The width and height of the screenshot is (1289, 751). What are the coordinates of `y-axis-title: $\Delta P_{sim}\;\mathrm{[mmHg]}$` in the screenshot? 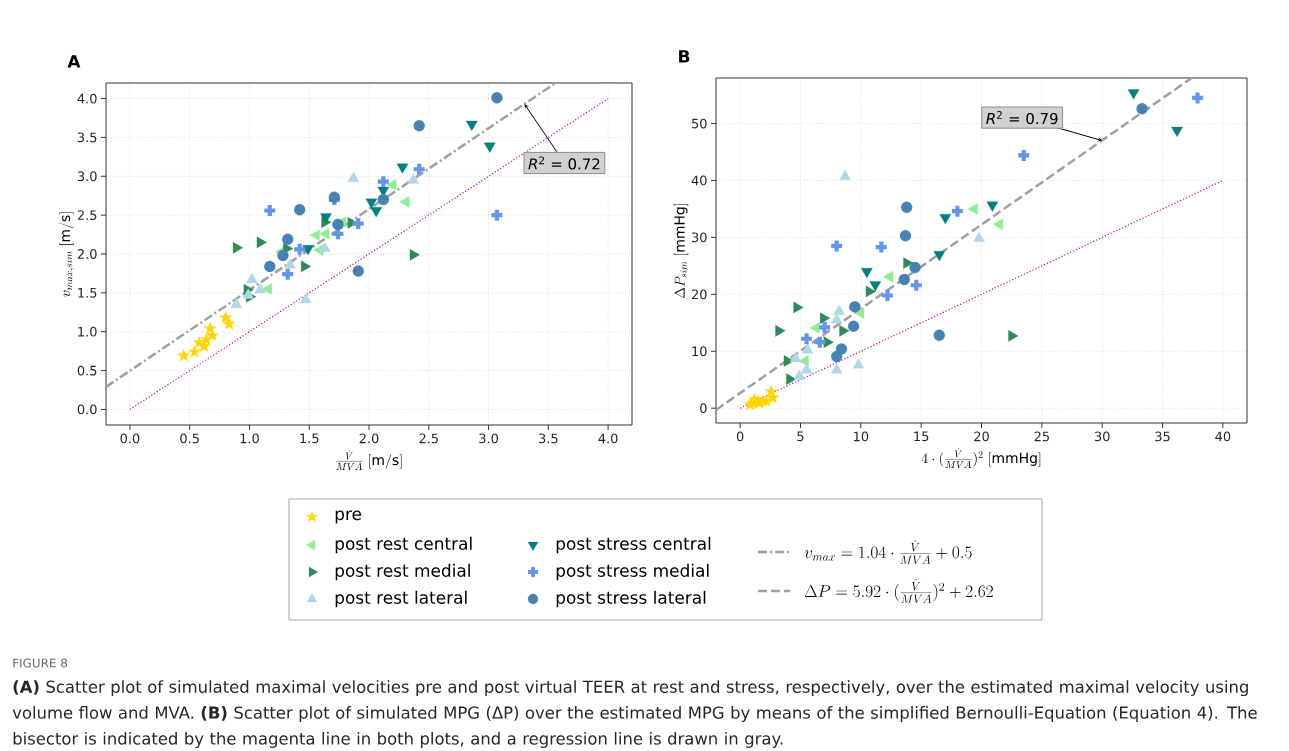 It's located at (681, 251).